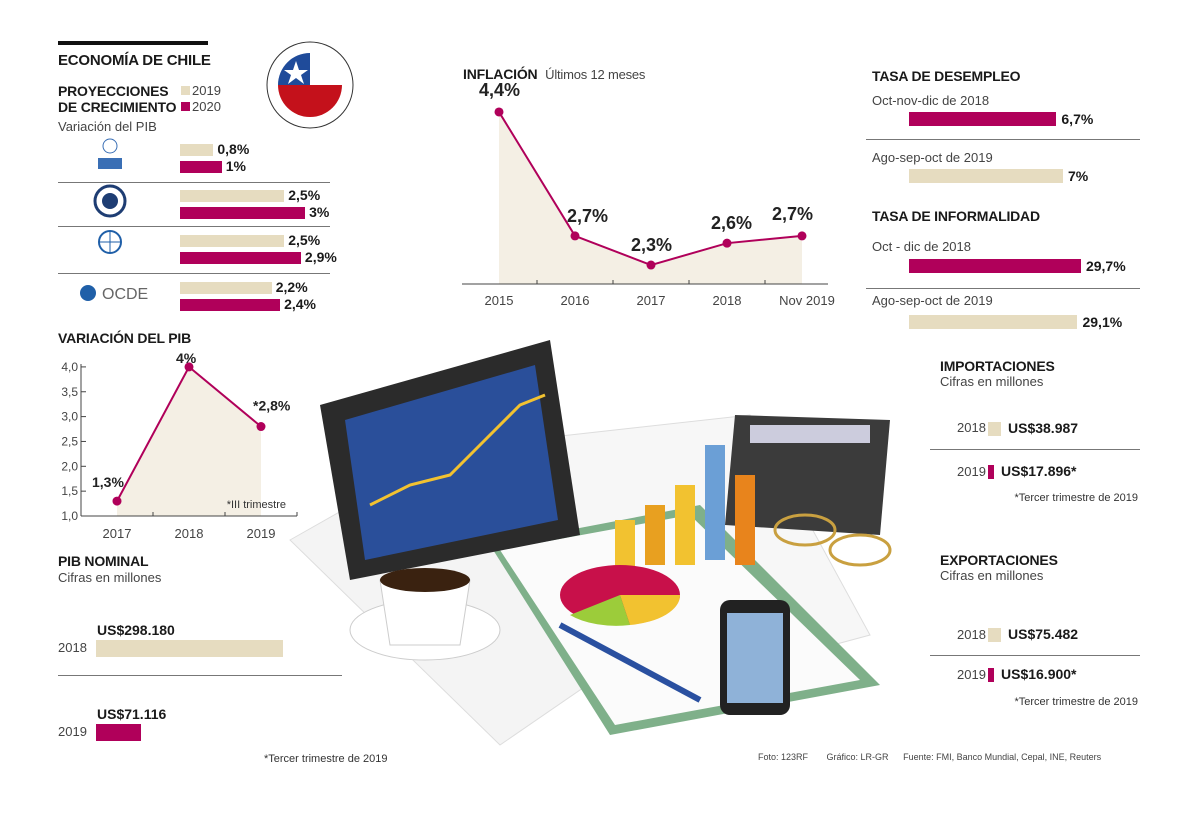 The height and width of the screenshot is (821, 1200). What do you see at coordinates (103, 561) in the screenshot?
I see `pib-nominal-title: PIB NOMINAL` at bounding box center [103, 561].